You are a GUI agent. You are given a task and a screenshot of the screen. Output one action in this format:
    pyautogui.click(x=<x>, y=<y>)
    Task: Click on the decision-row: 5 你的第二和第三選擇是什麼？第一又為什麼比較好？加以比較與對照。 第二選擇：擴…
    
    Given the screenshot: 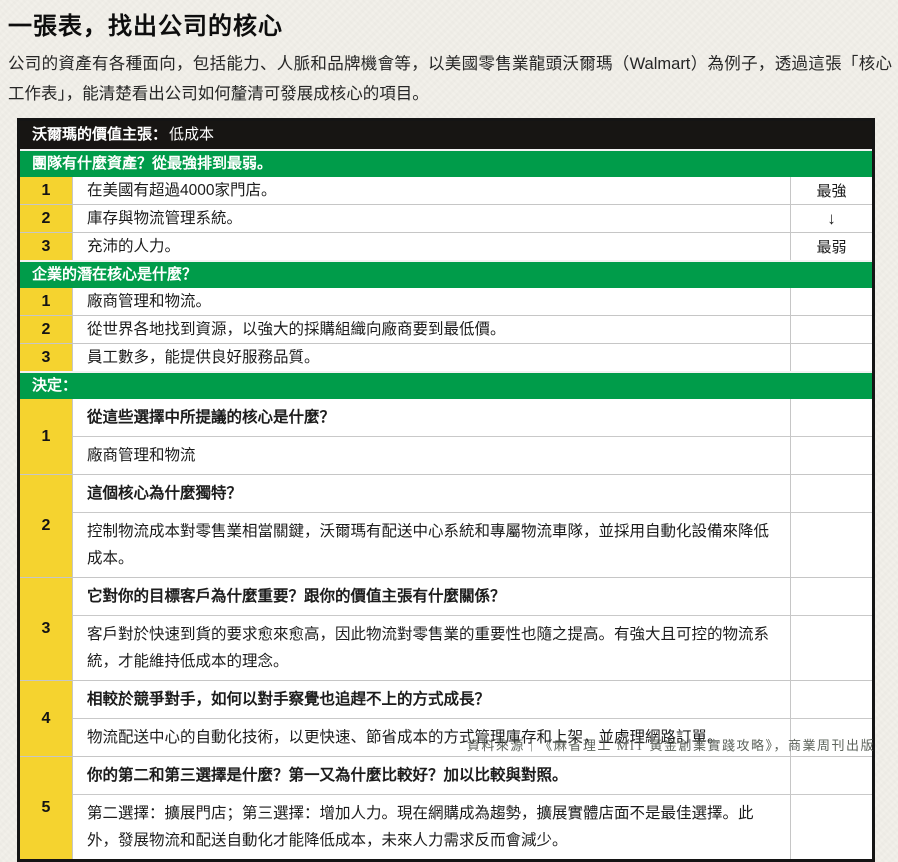 What is the action you would take?
    pyautogui.click(x=446, y=807)
    